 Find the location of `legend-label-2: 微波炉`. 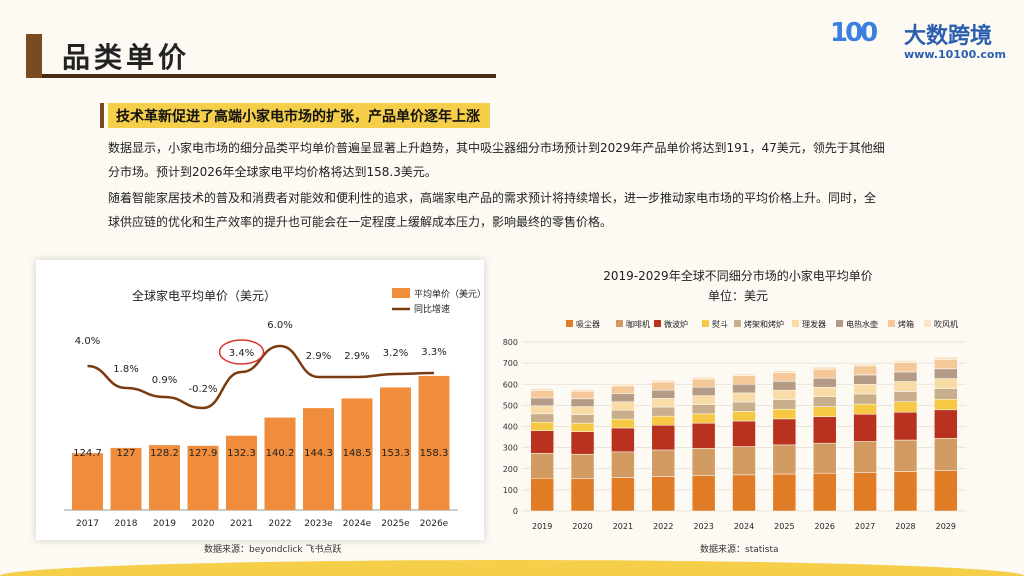

legend-label-2: 微波炉 is located at coordinates (676, 324).